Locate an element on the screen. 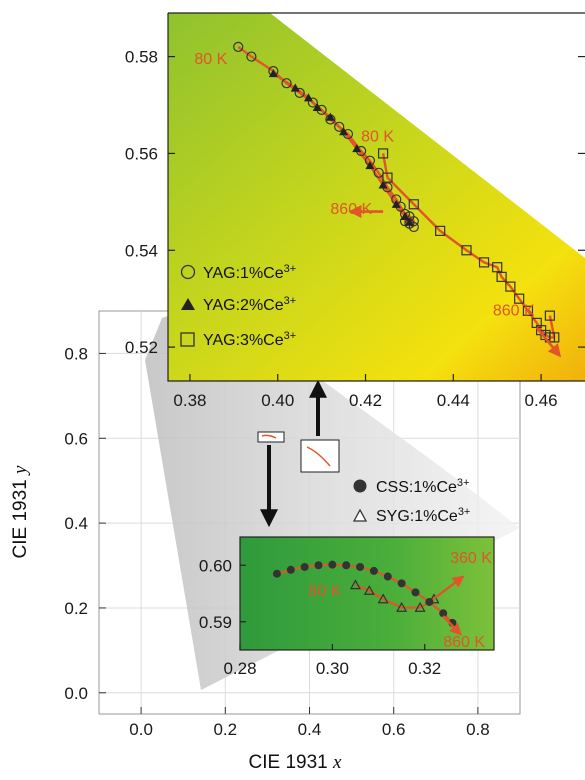 This screenshot has width=585, height=780. legend-label-css: CSS:1%Ce3+ is located at coordinates (422, 486).